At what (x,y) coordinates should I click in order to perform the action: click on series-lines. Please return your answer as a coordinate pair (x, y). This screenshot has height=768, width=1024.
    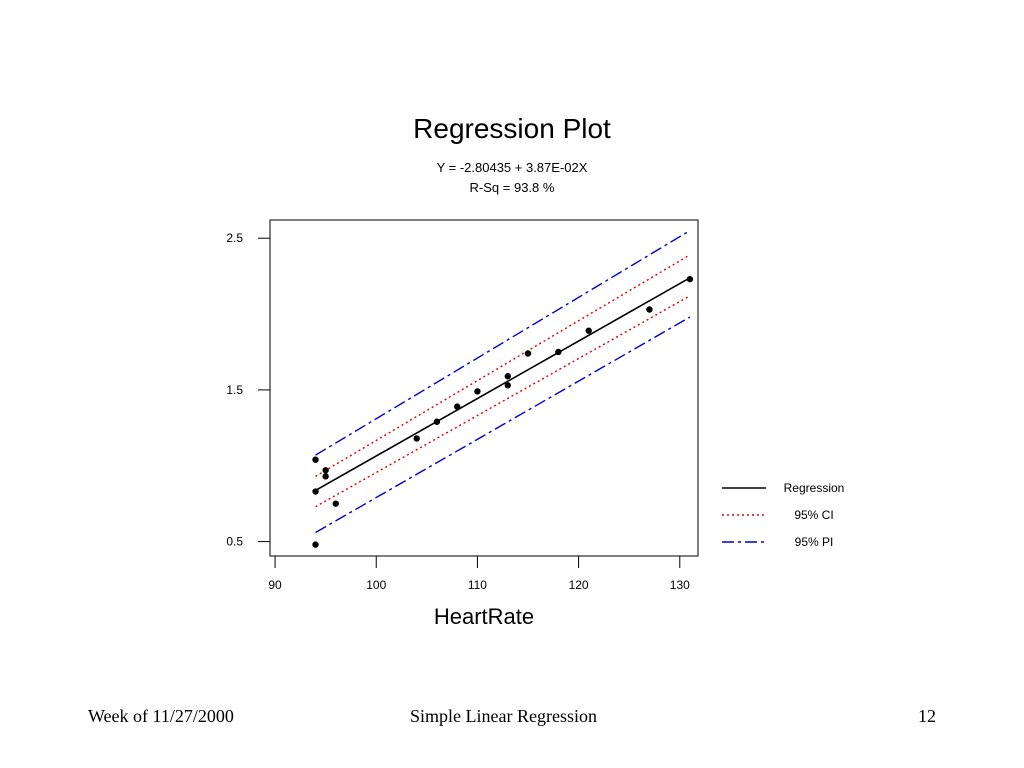
    Looking at the image, I should click on (503, 382).